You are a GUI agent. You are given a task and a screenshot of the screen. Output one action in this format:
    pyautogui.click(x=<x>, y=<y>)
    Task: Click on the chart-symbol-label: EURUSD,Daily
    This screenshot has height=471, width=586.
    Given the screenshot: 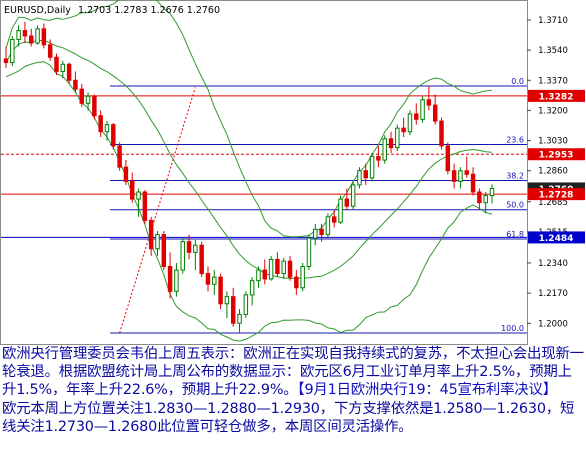 What is the action you would take?
    pyautogui.click(x=37, y=10)
    